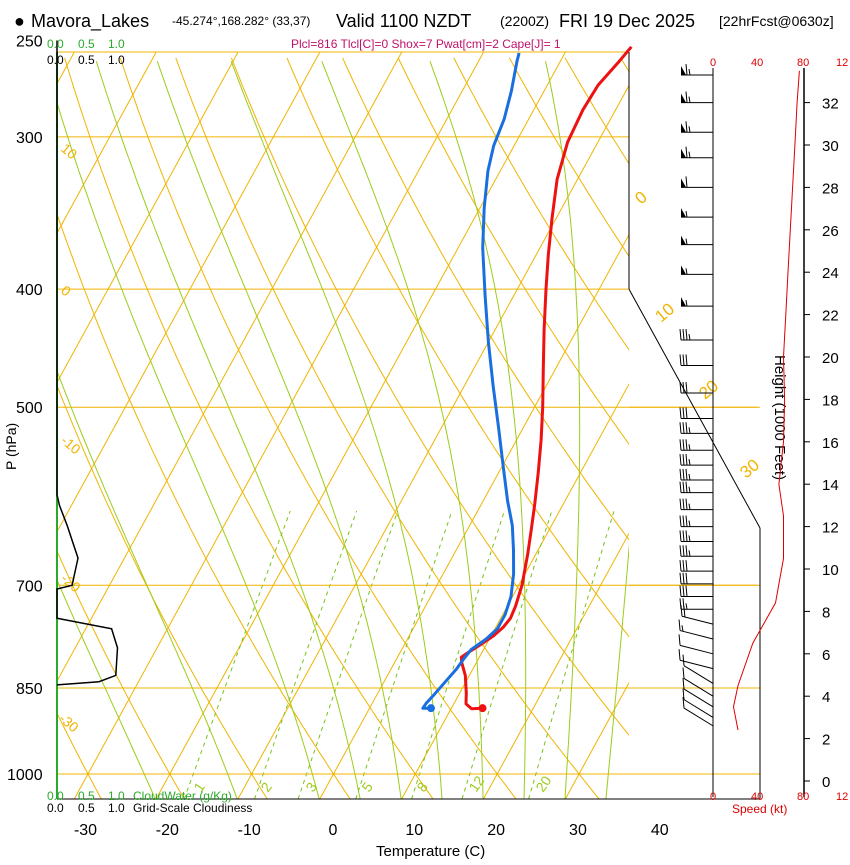 This screenshot has height=865, width=850. Describe the element at coordinates (830, 188) in the screenshot. I see `height-tick-label: 28` at that location.